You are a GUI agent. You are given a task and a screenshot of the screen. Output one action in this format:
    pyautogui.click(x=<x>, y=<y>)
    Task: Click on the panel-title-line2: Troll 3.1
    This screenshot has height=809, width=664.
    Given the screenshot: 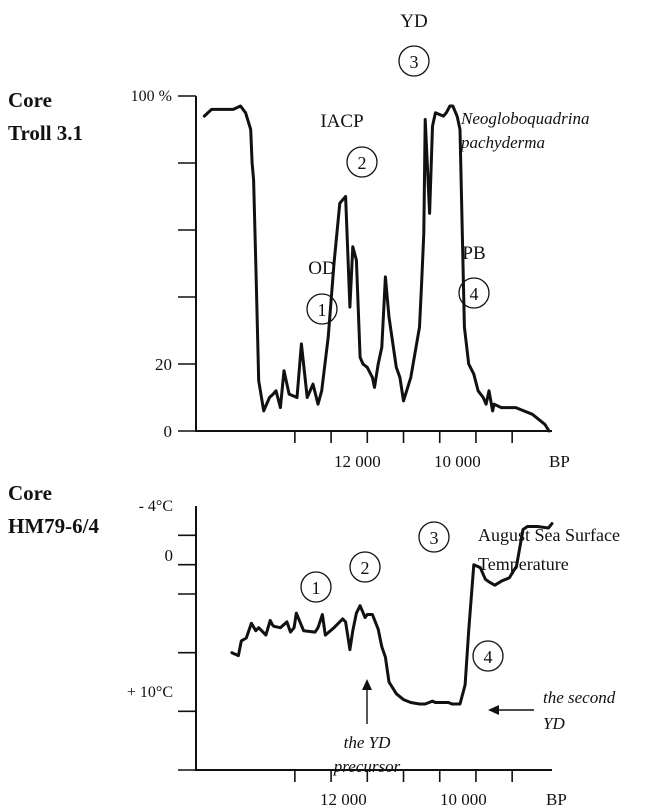 What is the action you would take?
    pyautogui.click(x=45, y=133)
    